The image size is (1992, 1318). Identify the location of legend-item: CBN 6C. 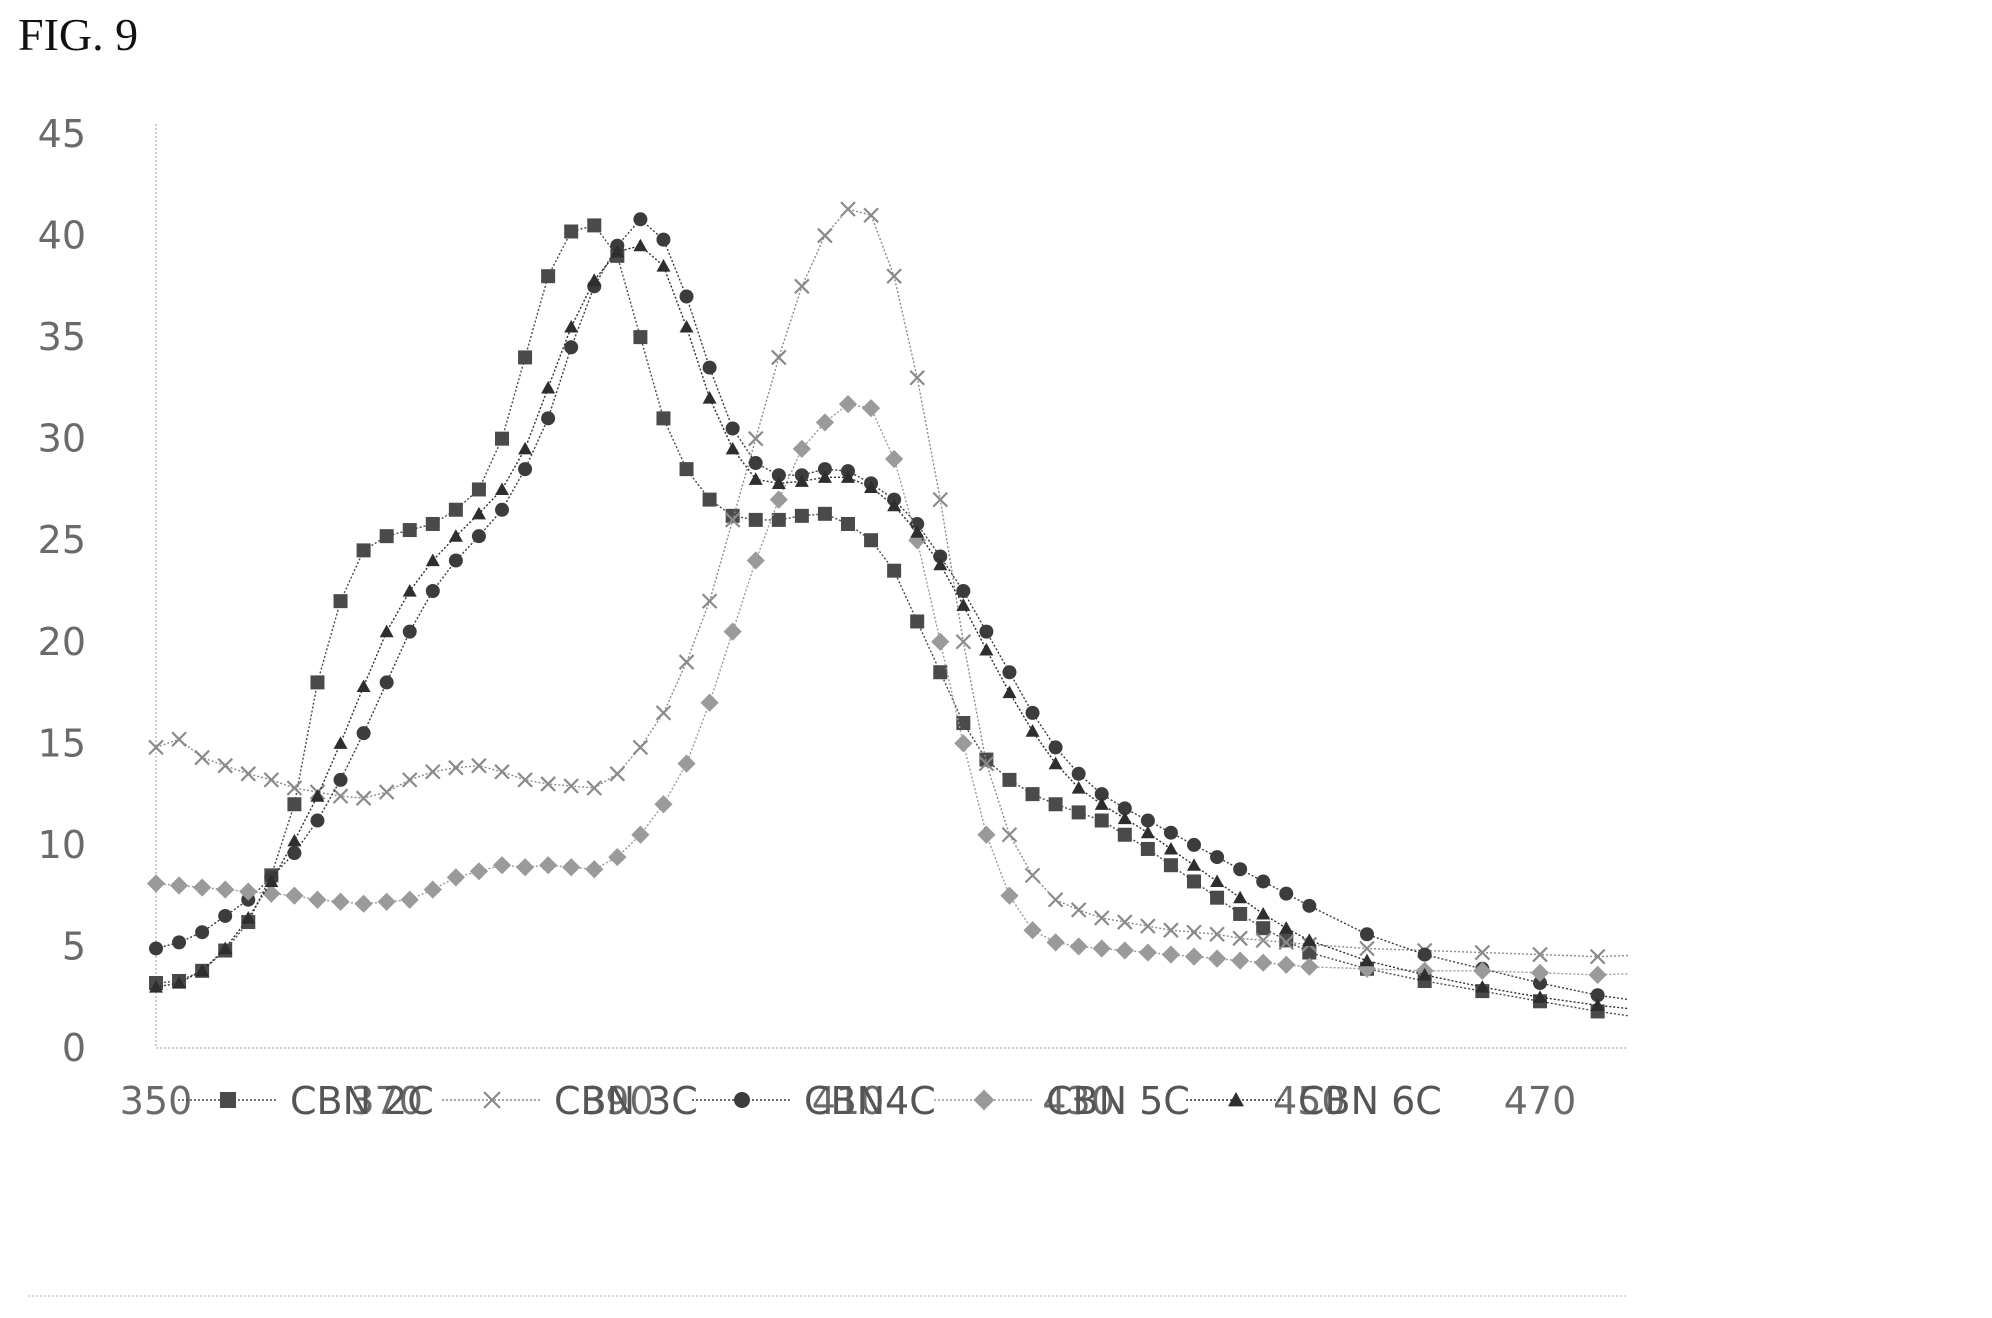
(1314, 1101).